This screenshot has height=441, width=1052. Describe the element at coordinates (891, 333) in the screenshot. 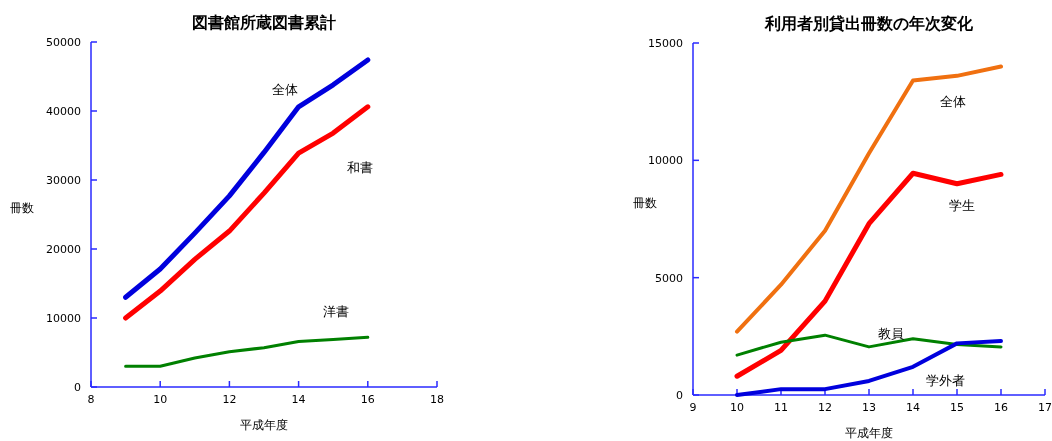

I see `series-label: 教員` at that location.